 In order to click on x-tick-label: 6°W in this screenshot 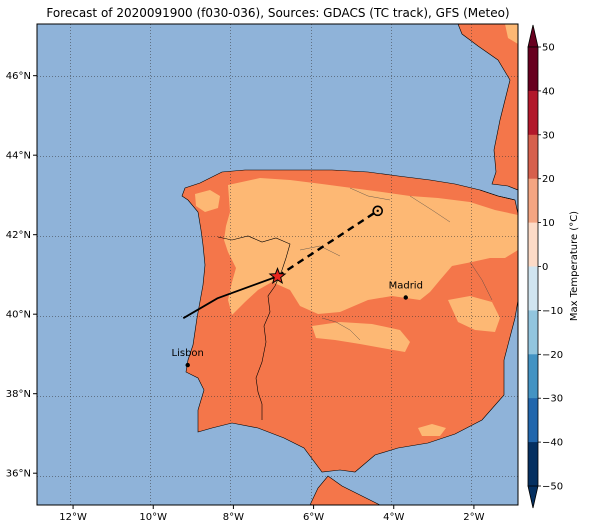, I will do `click(313, 517)`.